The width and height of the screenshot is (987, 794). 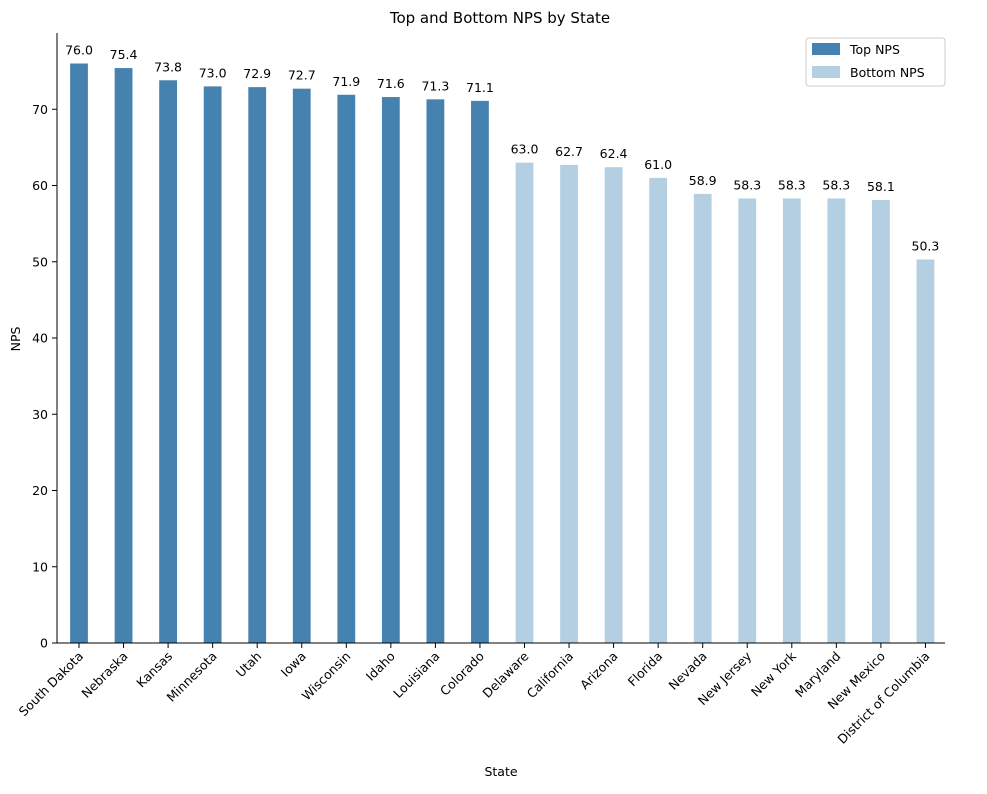 I want to click on x-tick-label-south-dakota: South Dakota, so click(x=51, y=684).